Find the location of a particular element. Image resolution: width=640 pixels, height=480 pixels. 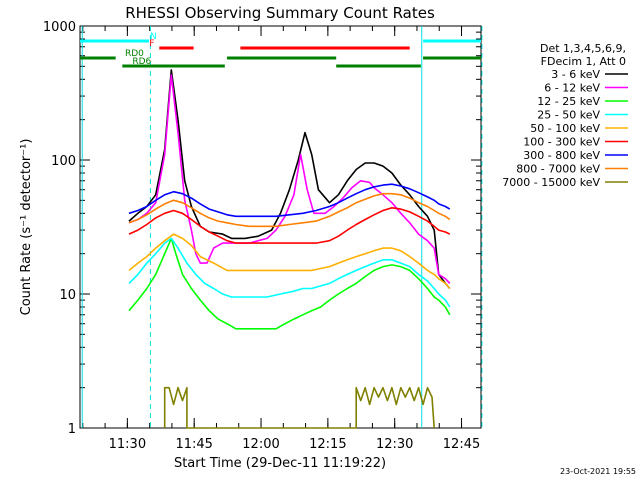

y-tick-label: 10 is located at coordinates (67, 295).